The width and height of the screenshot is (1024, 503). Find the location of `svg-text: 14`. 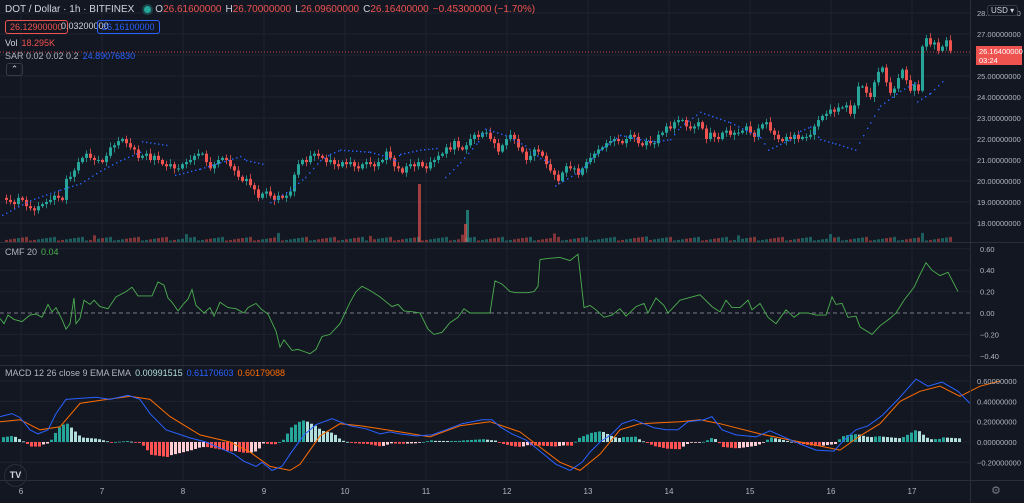

svg-text: 14 is located at coordinates (669, 491).